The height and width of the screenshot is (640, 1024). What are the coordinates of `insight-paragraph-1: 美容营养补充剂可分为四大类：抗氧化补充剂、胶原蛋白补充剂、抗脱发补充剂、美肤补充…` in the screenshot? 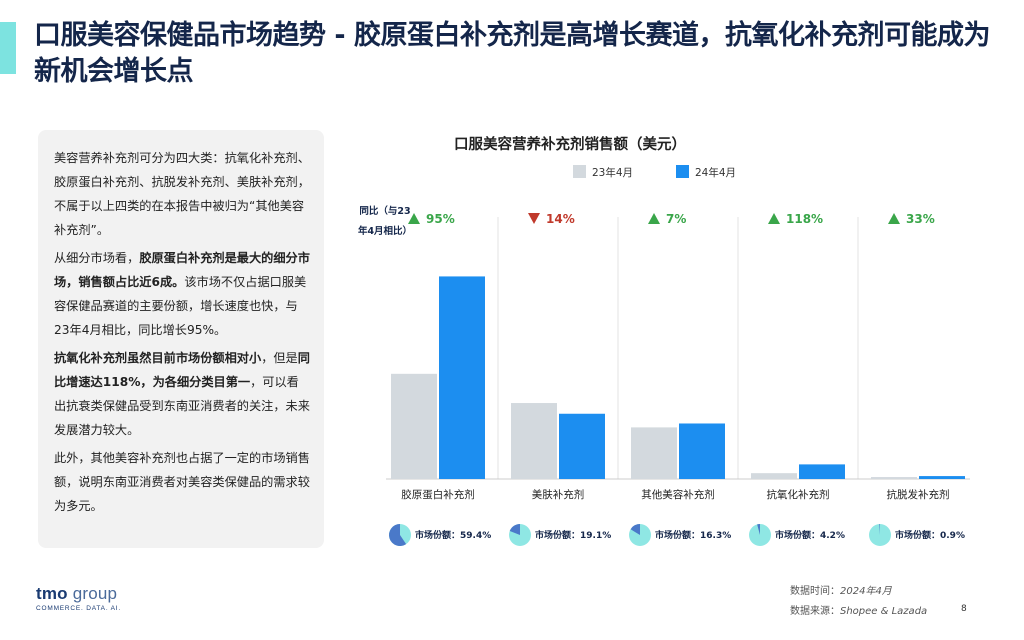 It's located at (182, 194).